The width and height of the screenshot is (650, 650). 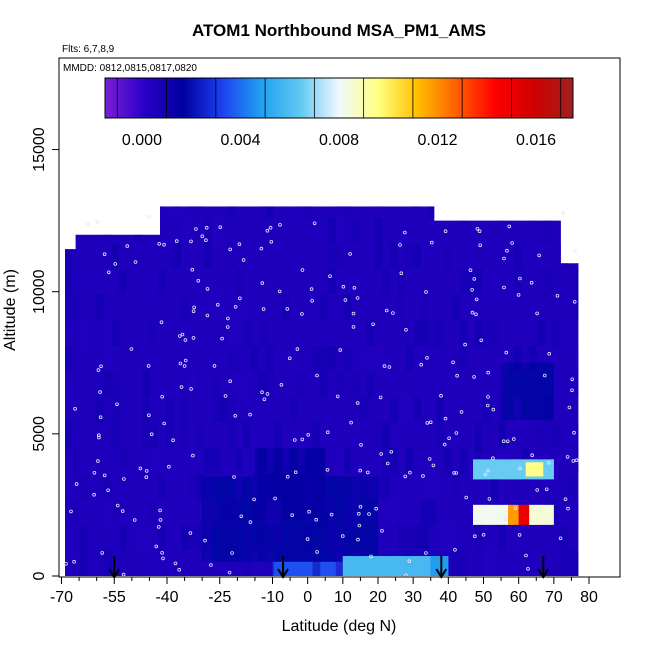 I want to click on flights-annotation: Flts: 6,7,8,9, so click(x=88, y=49).